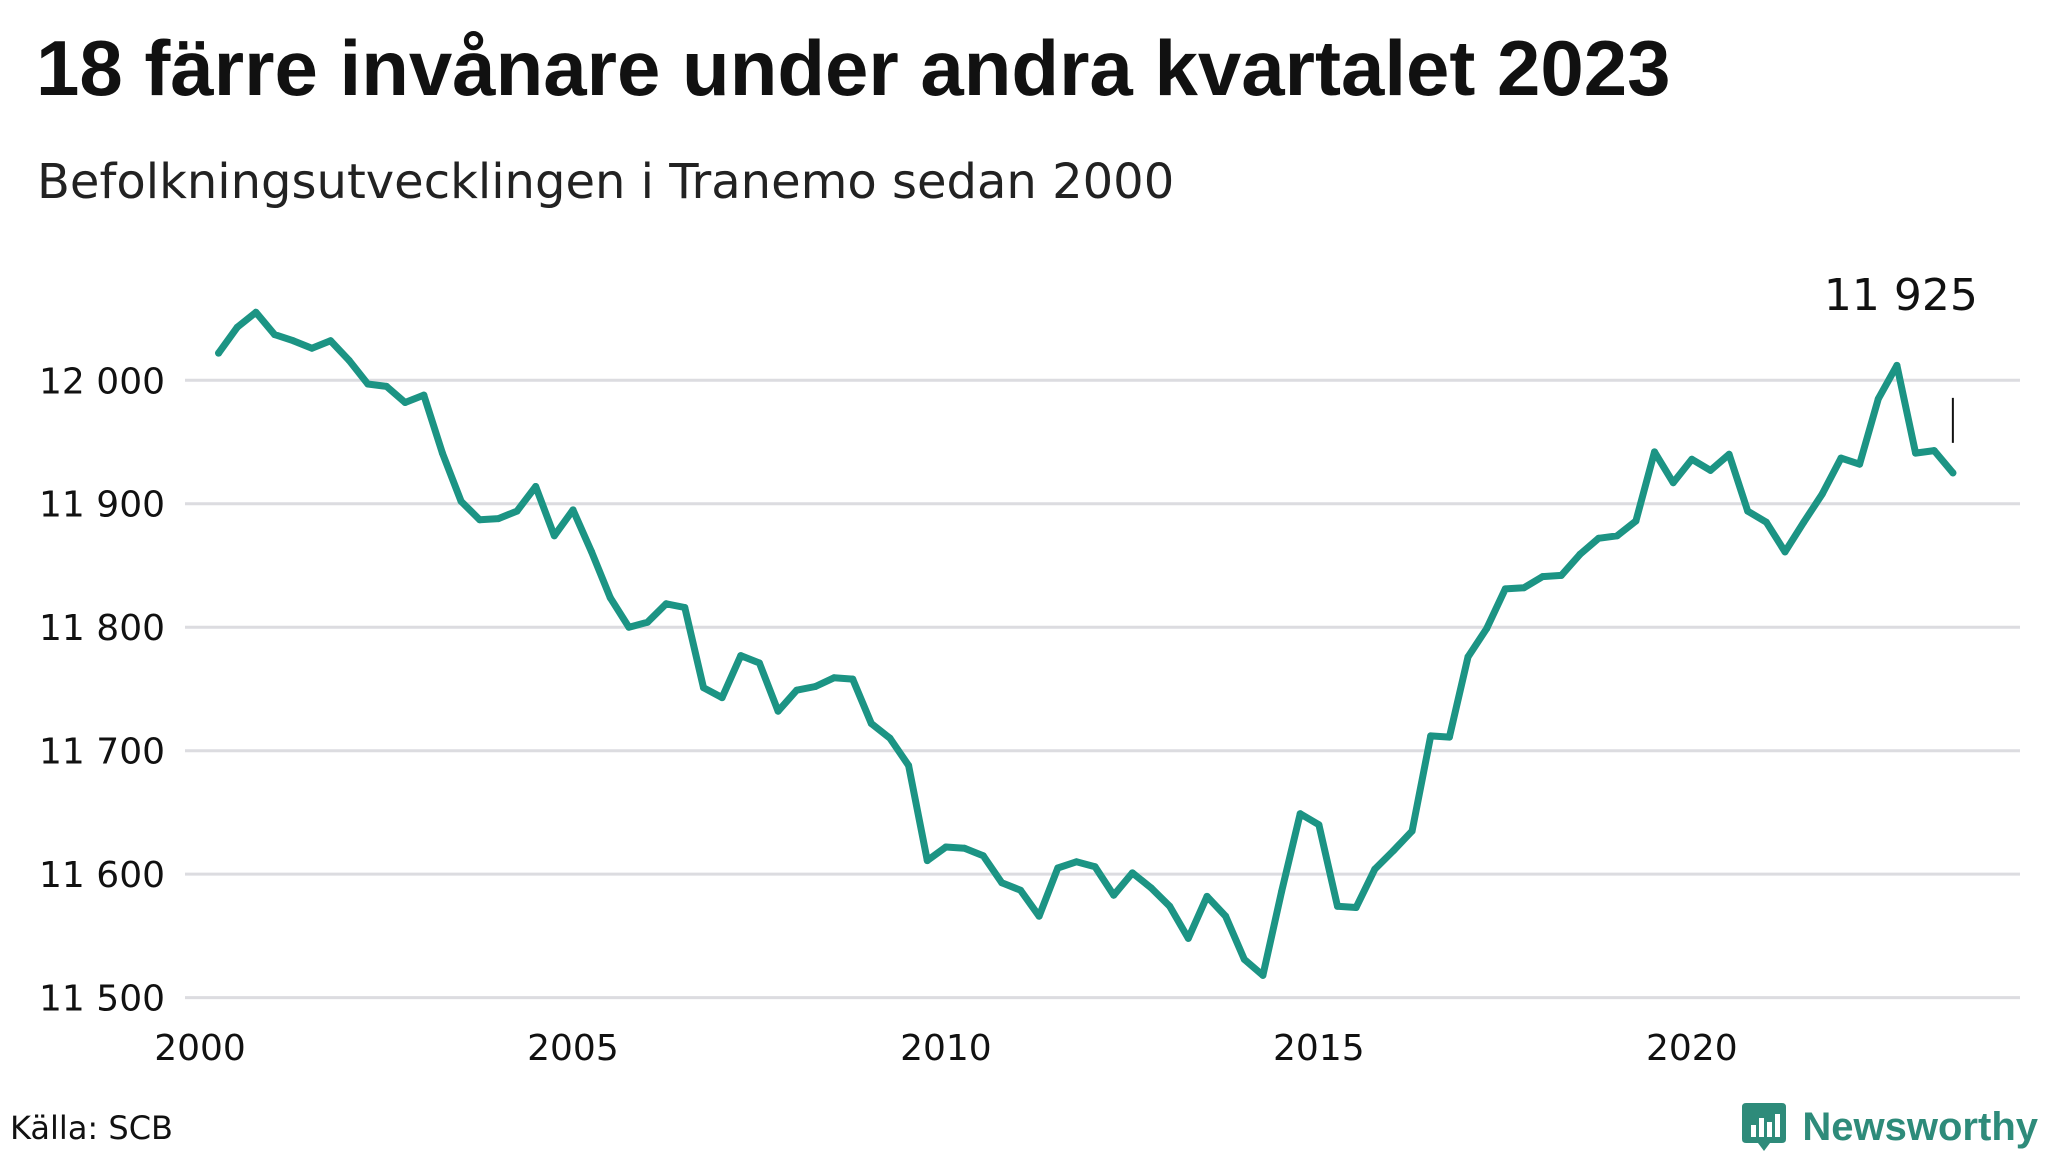 The height and width of the screenshot is (1156, 2048). Describe the element at coordinates (573, 1048) in the screenshot. I see `x-tick-label: 2005` at that location.